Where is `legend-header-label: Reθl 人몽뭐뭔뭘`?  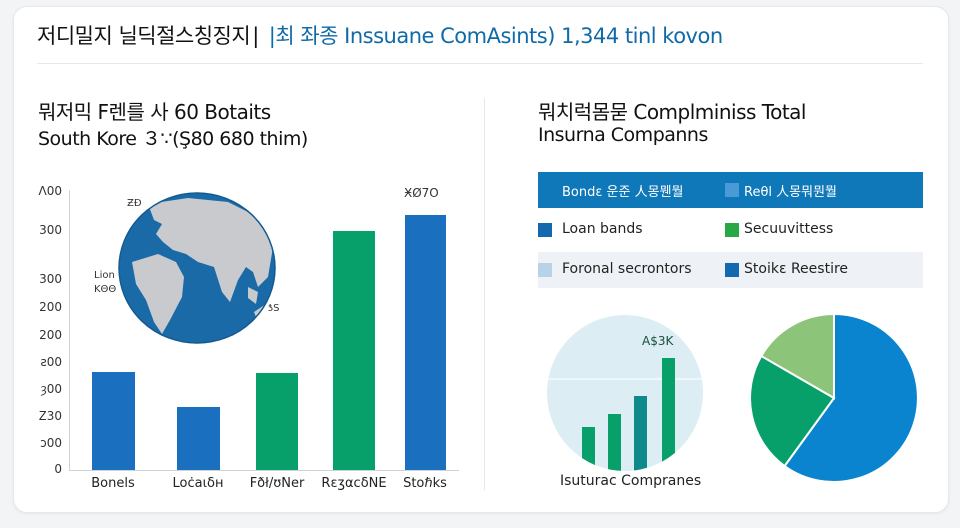 legend-header-label: Reθl 人몽뭐뭔뭘 is located at coordinates (790, 192).